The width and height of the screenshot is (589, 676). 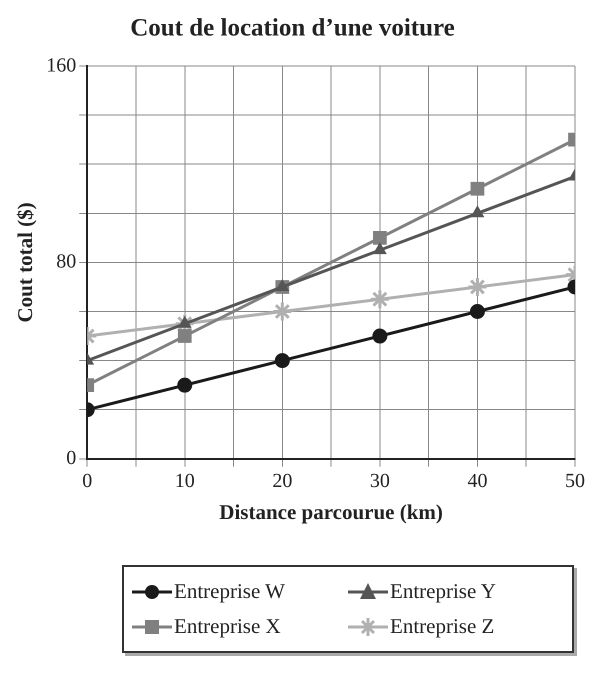 I want to click on x-tick-label: 0, so click(x=87, y=481).